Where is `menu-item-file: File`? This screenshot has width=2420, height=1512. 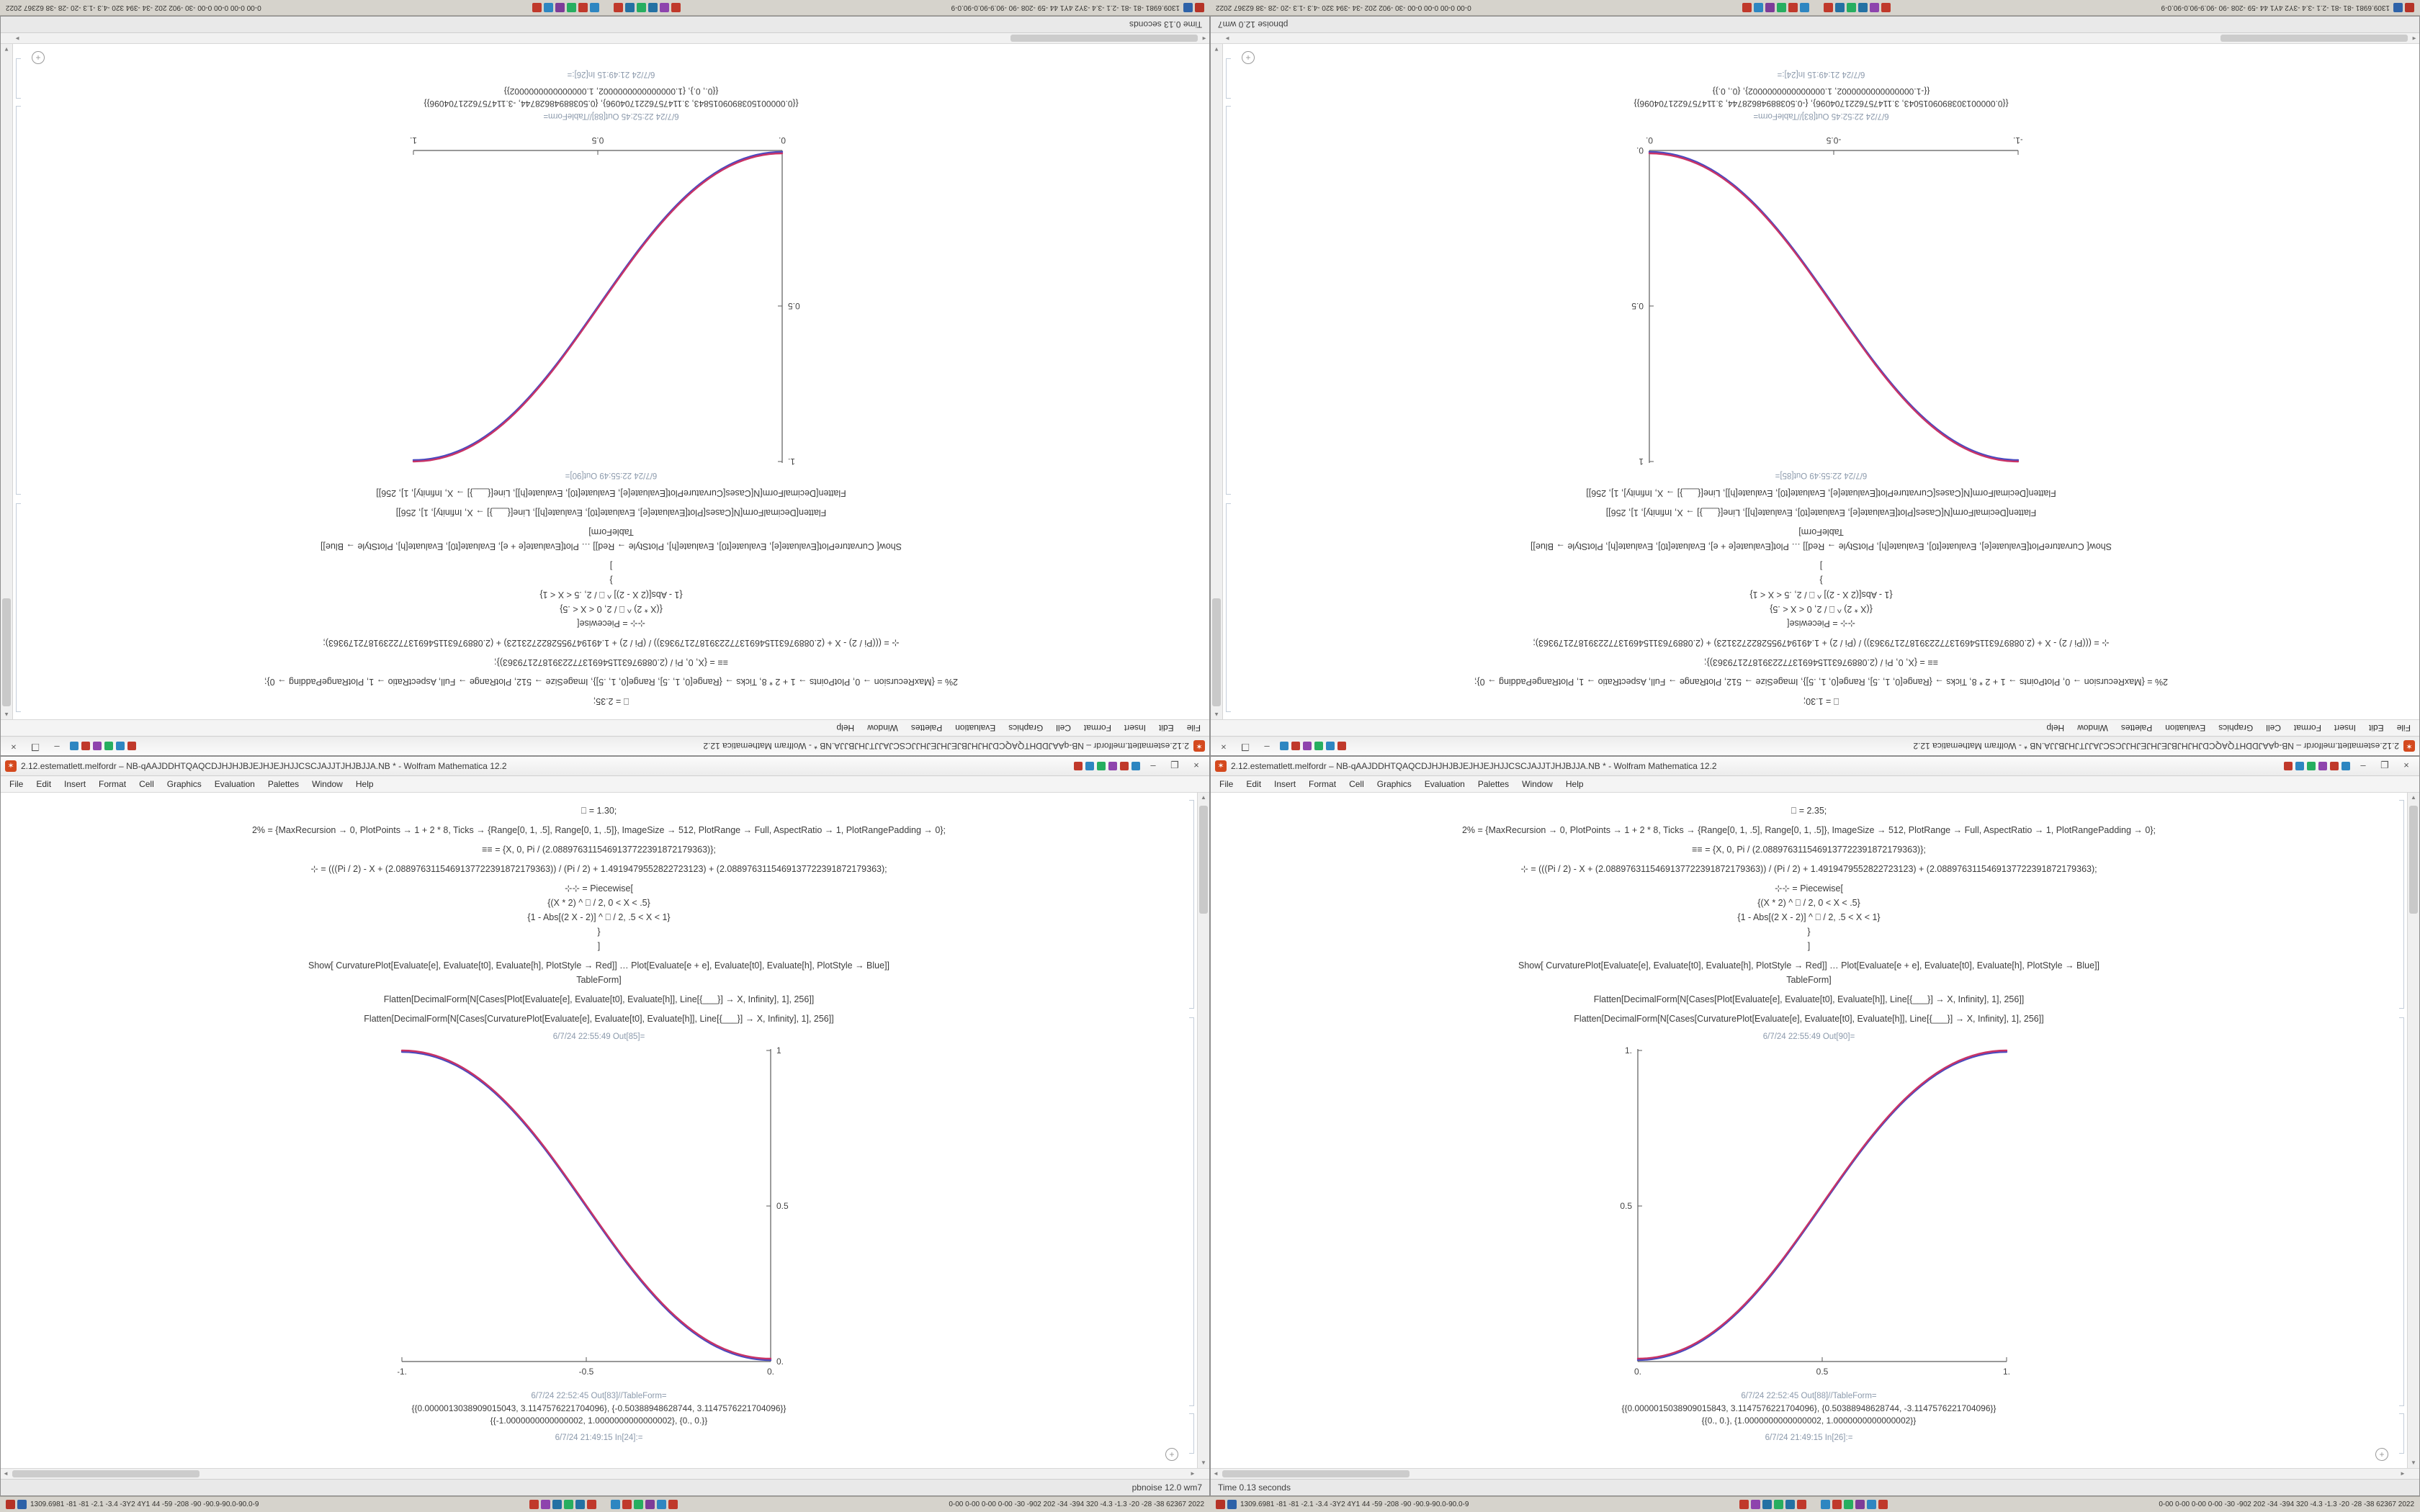 menu-item-file: File is located at coordinates (1226, 784).